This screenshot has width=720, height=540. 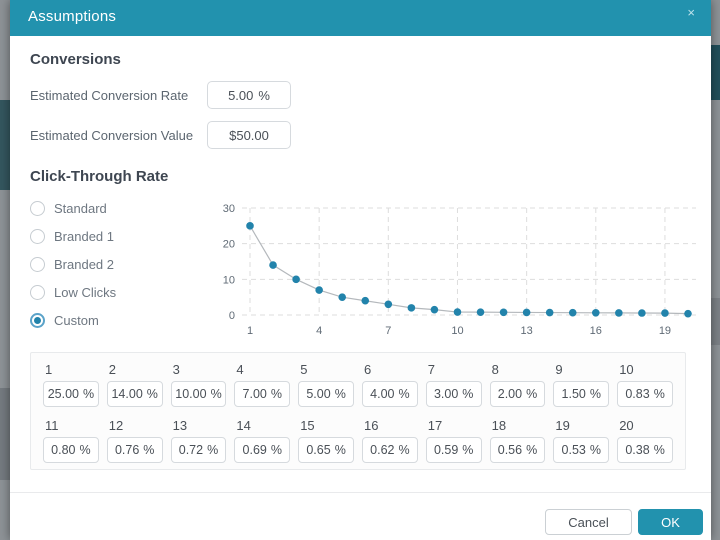 I want to click on ctr-cell-input: 0.62%, so click(x=389, y=450).